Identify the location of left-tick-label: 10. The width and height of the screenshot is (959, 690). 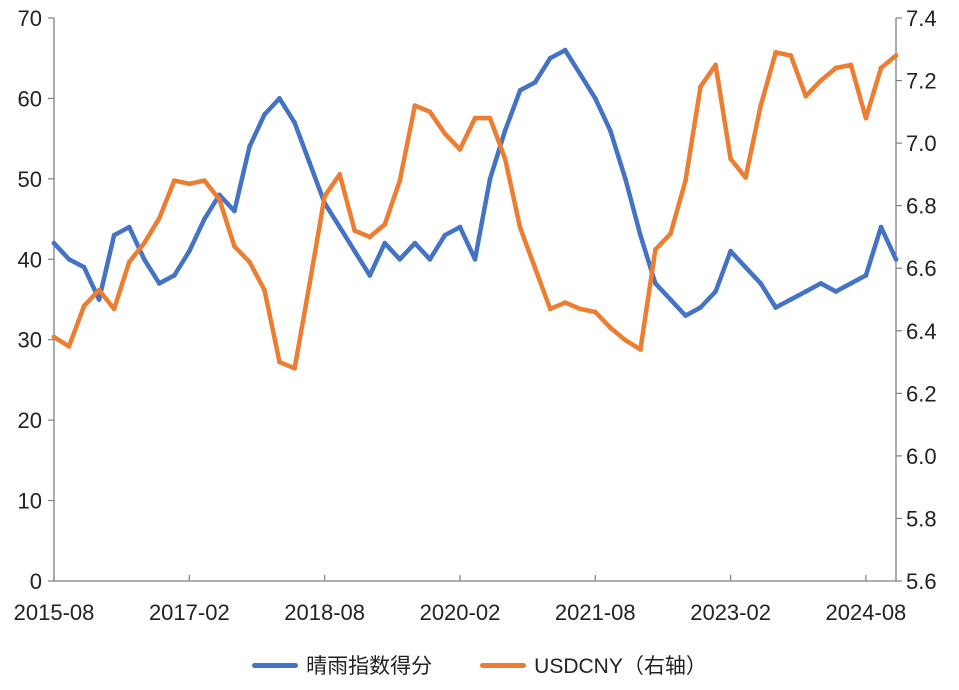
(30, 501).